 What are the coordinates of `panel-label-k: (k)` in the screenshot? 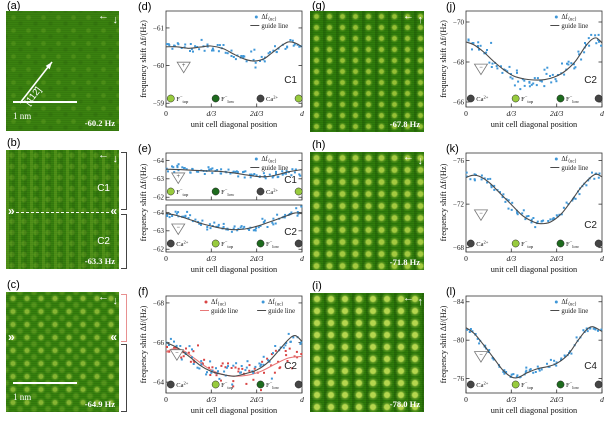 It's located at (452, 149).